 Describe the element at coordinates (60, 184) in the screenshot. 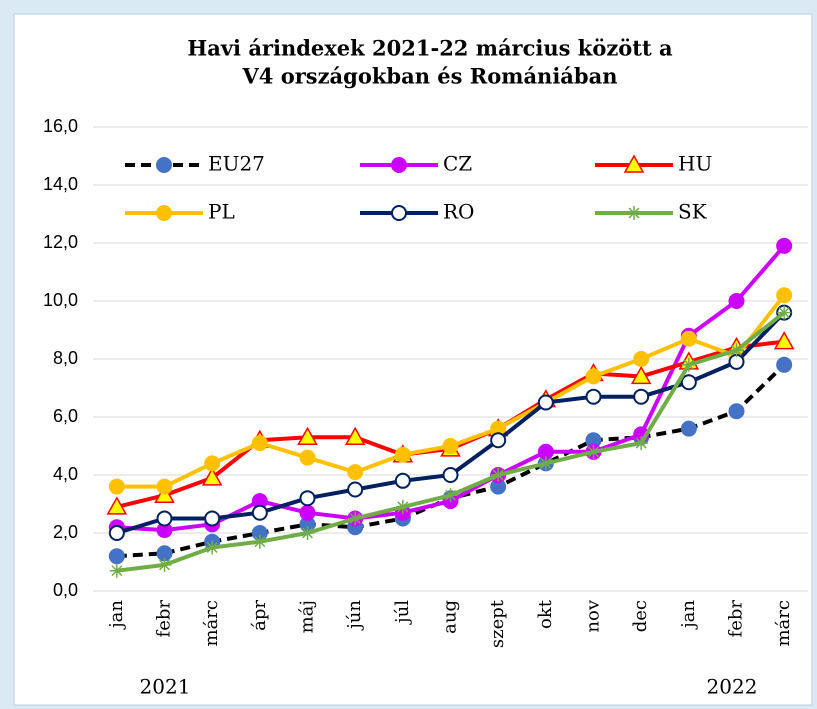

I see `y-tick-label: 14,0` at that location.